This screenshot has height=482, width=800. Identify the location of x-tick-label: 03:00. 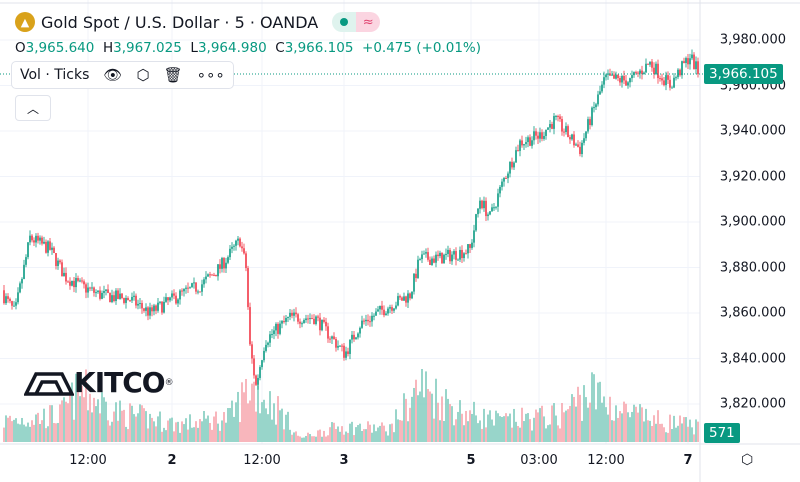
(539, 460).